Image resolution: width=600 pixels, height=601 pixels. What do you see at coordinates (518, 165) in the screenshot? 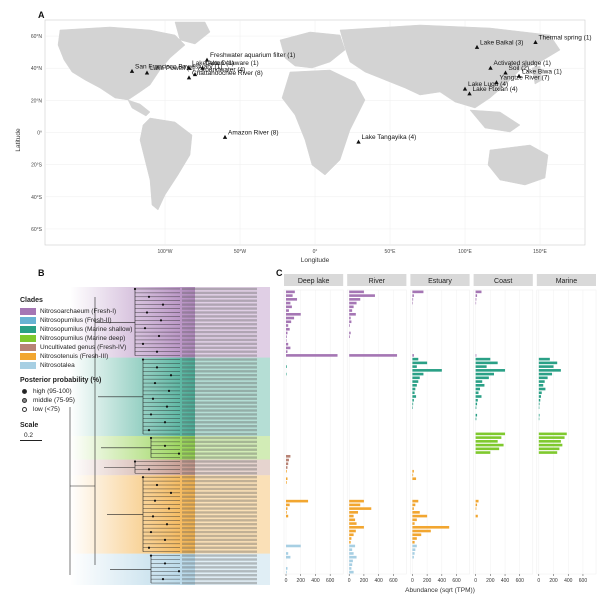
I see `australia-shape` at bounding box center [518, 165].